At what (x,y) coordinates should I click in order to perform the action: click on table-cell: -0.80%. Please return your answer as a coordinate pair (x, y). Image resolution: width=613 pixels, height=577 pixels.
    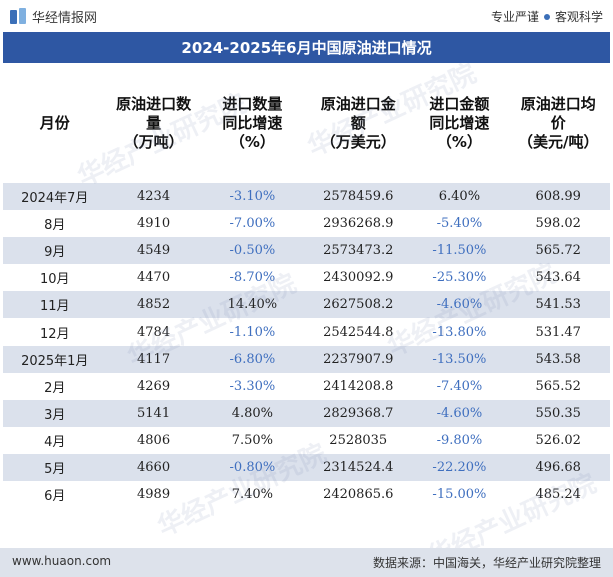
    Looking at the image, I should click on (252, 467).